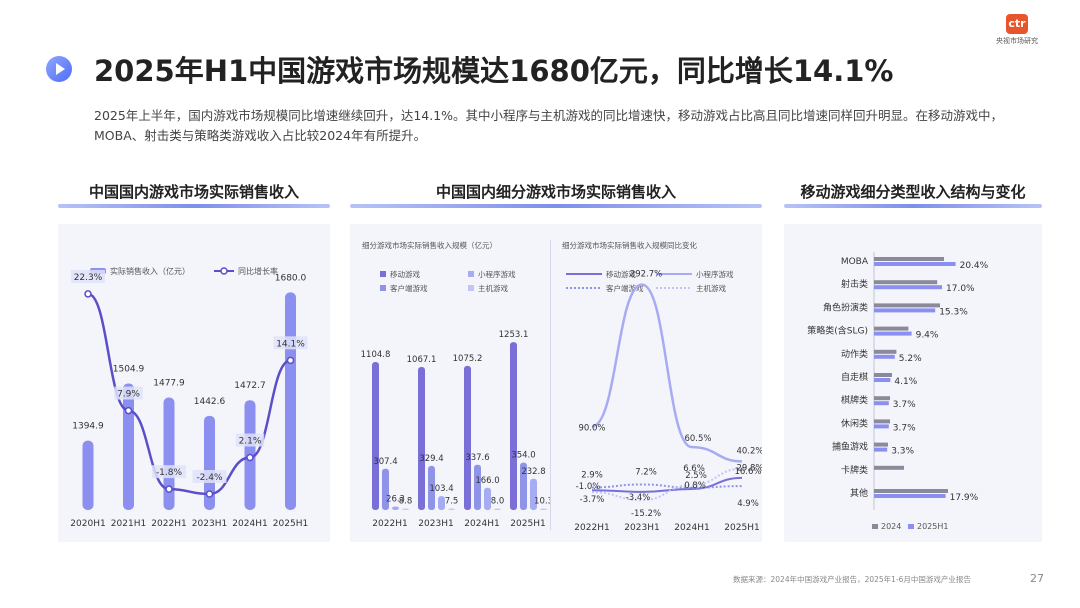 This screenshot has height=608, width=1080. Describe the element at coordinates (468, 359) in the screenshot. I see `data-label: 1075.2` at that location.